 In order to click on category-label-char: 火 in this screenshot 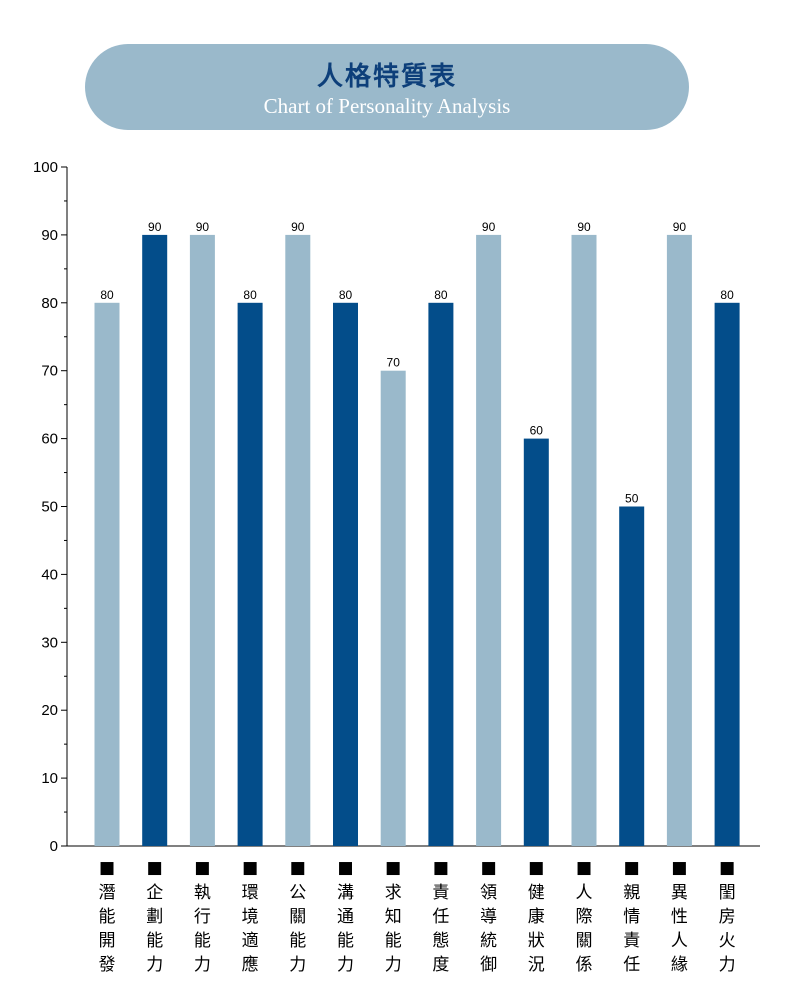, I will do `click(727, 941)`.